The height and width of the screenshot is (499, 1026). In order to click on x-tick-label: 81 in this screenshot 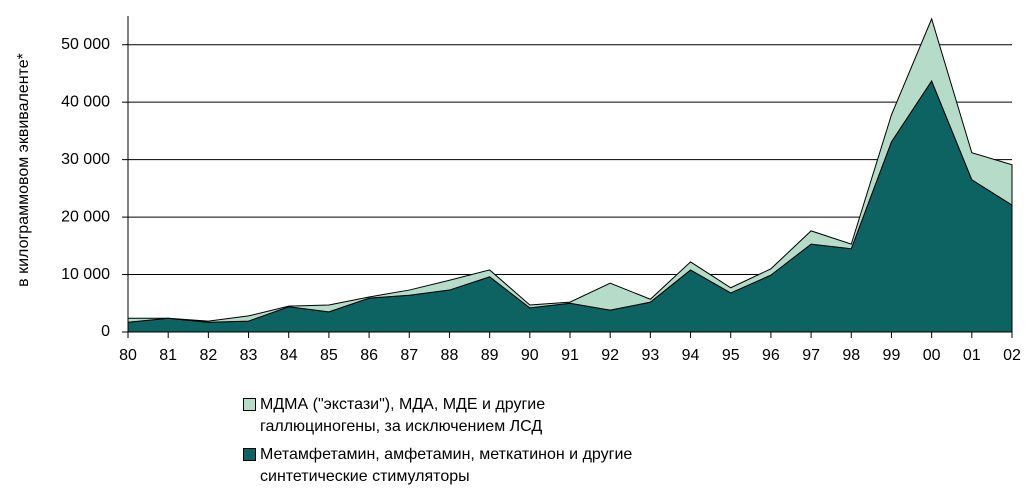, I will do `click(168, 355)`.